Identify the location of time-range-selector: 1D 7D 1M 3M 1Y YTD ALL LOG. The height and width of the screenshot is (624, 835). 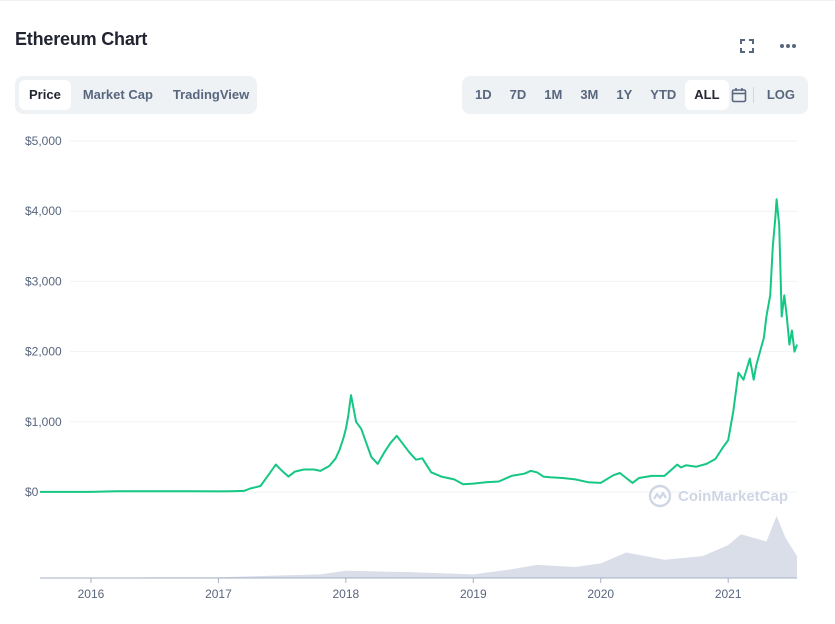
(635, 95).